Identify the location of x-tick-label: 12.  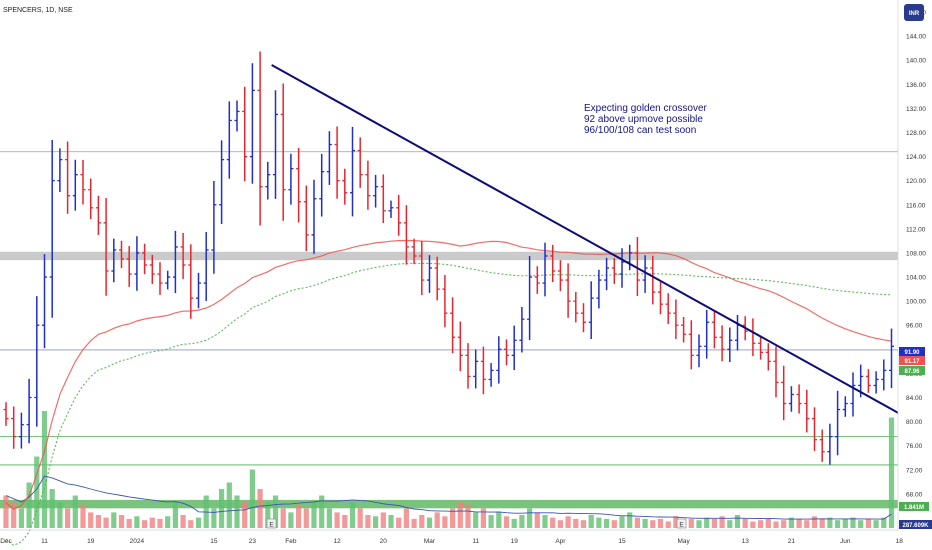
(337, 541).